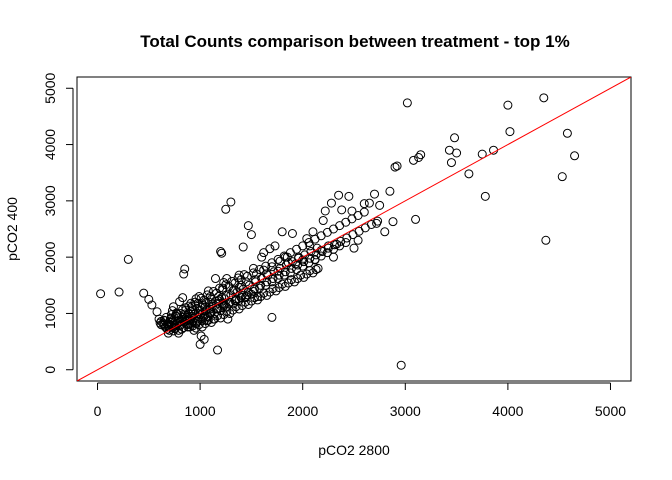  What do you see at coordinates (50, 200) in the screenshot?
I see `y-tick-label: 3000` at bounding box center [50, 200].